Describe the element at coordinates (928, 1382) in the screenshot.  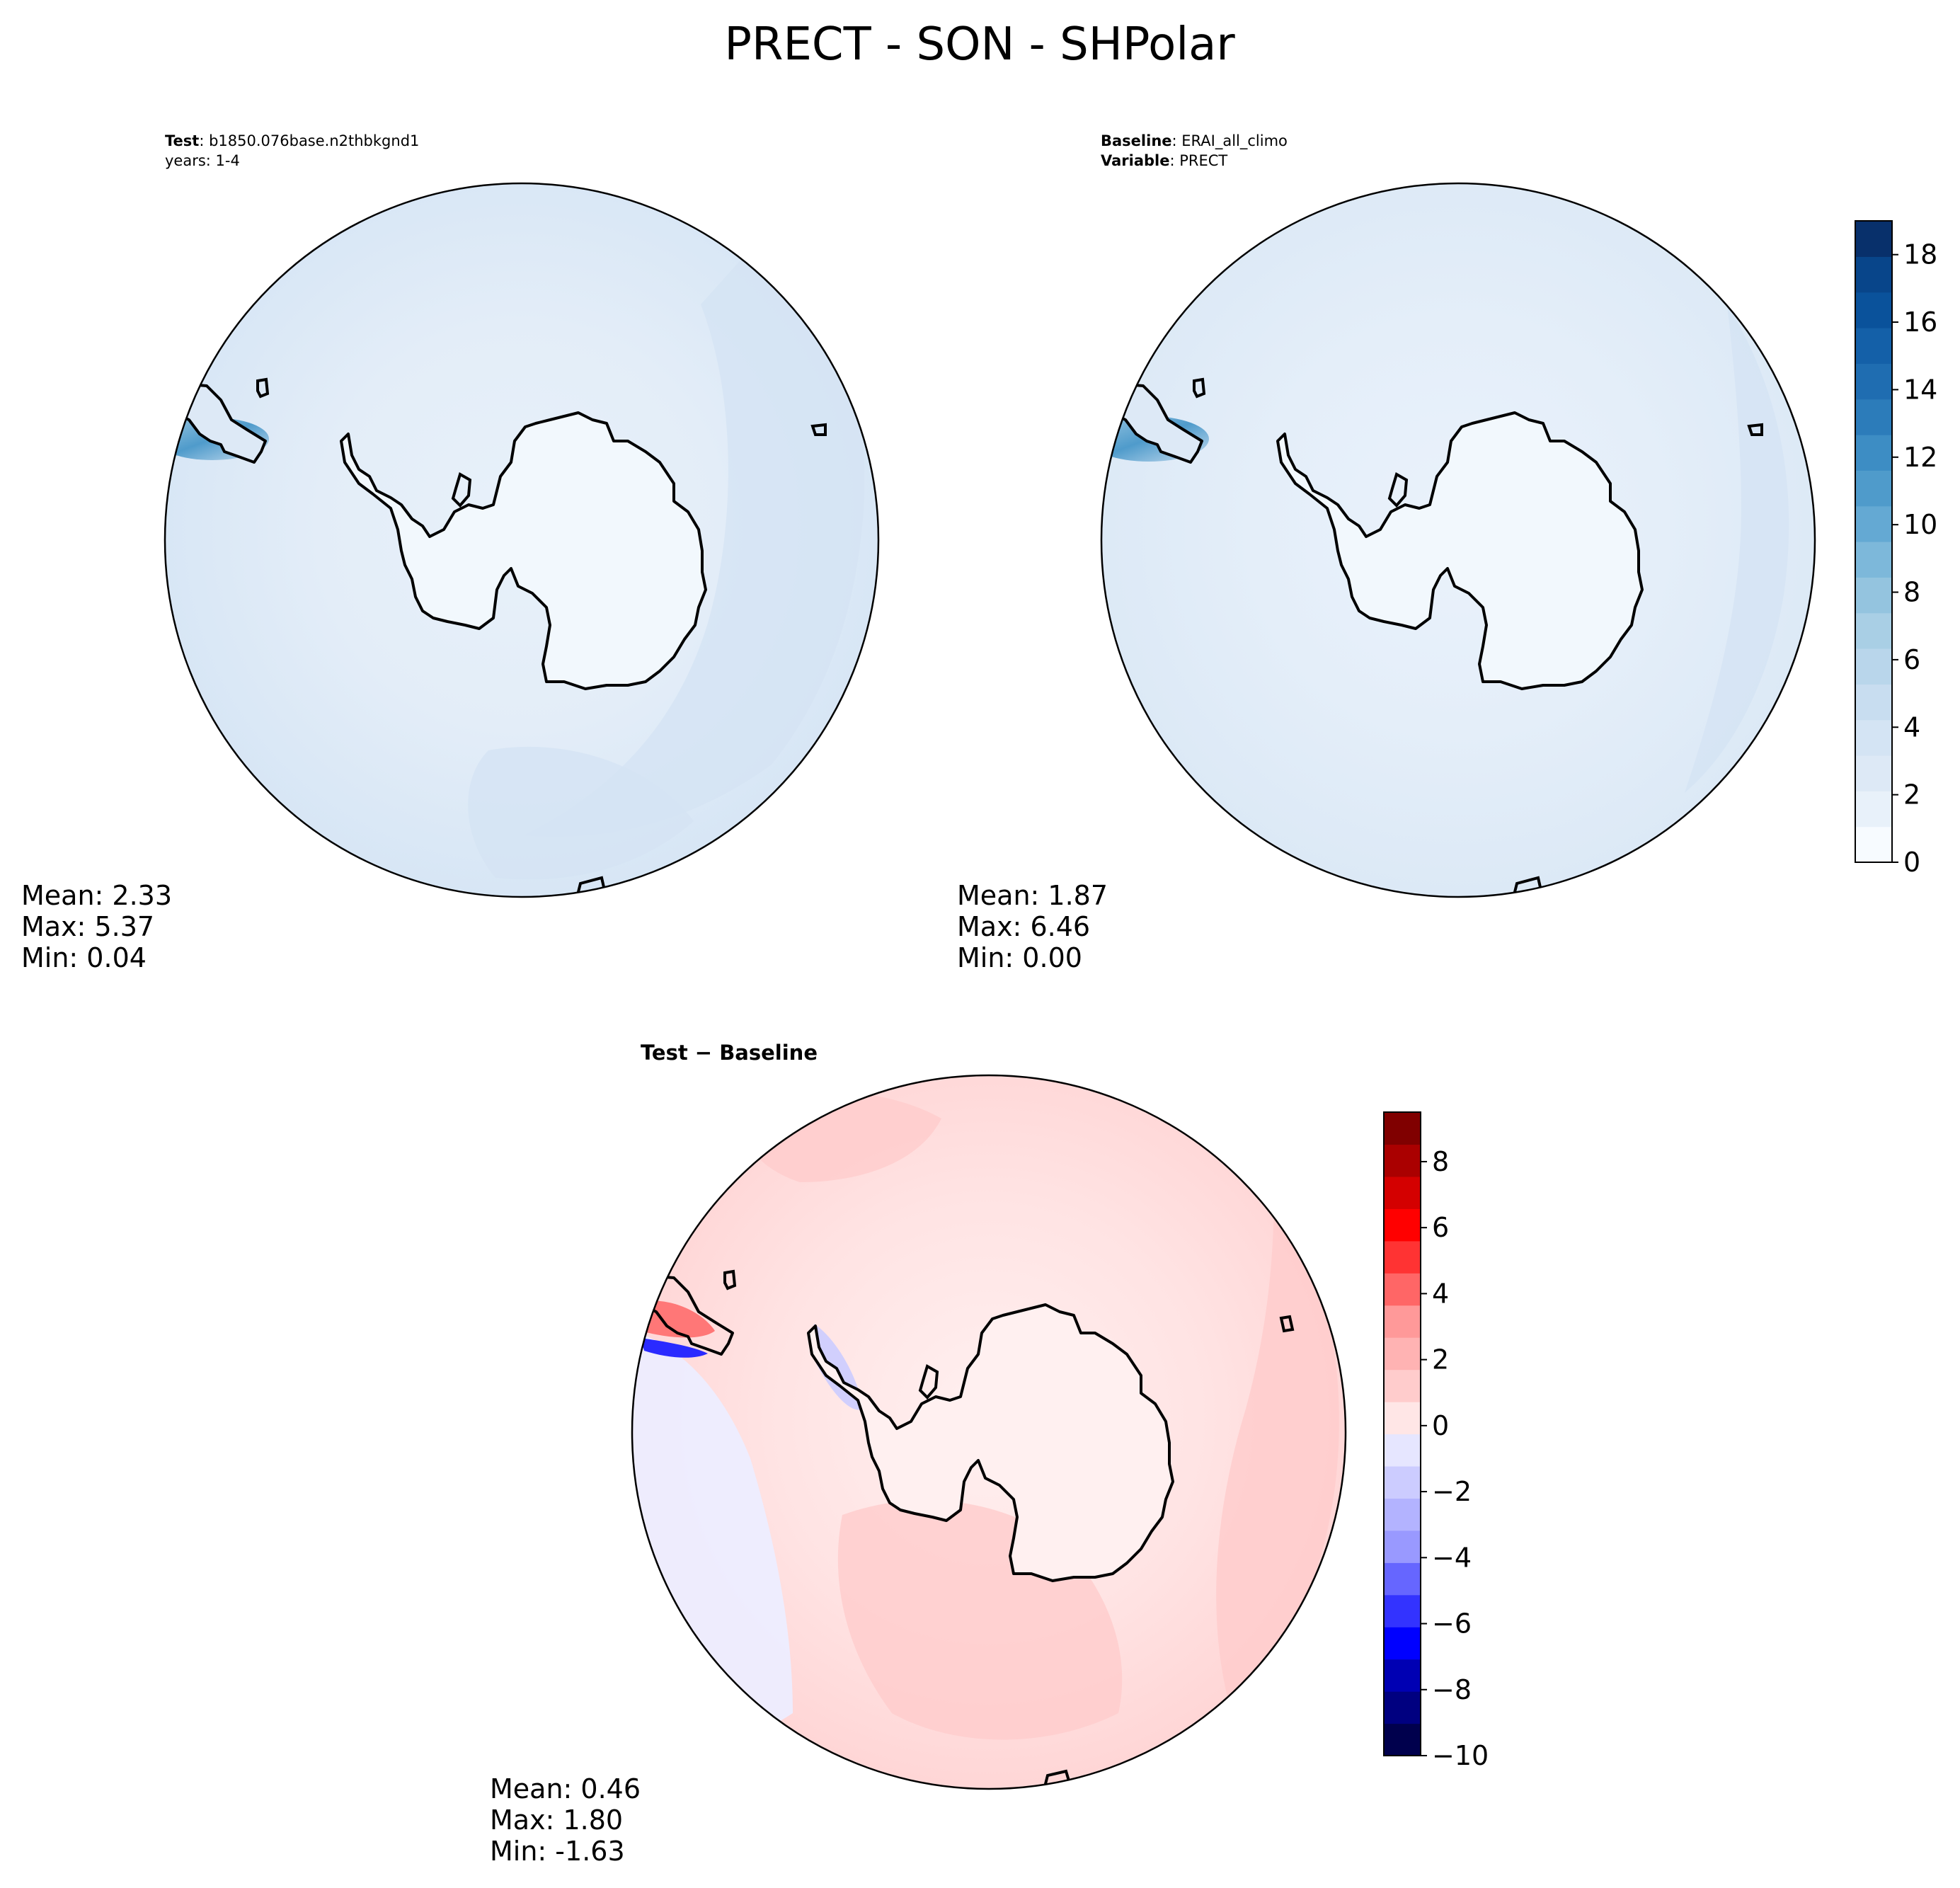
I see `difference-island-ice` at that location.